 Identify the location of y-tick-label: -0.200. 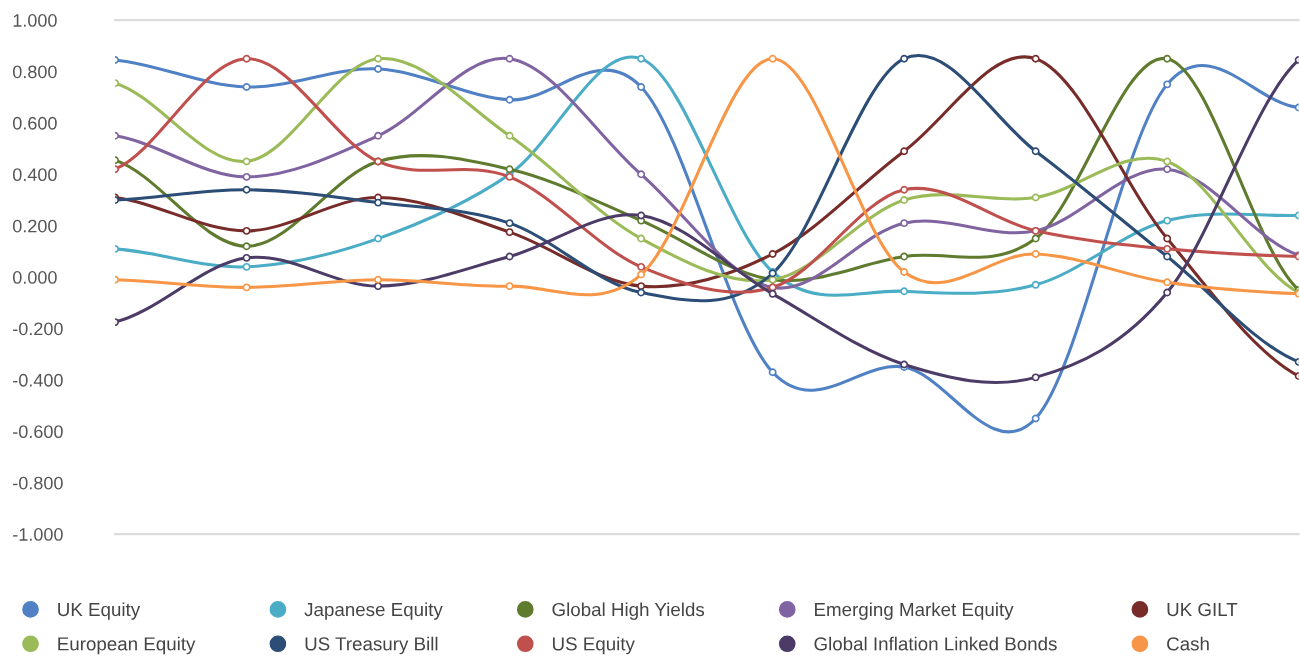
(38, 329).